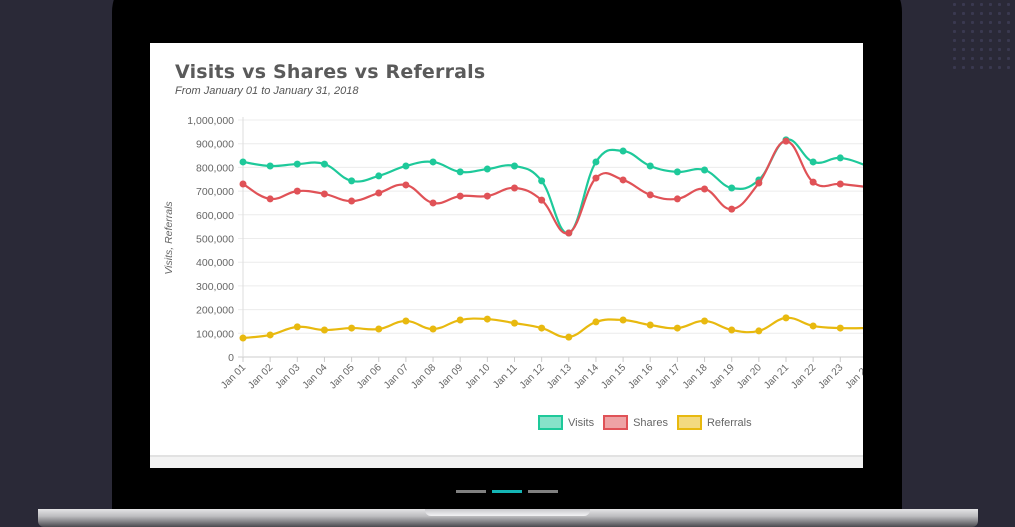 The height and width of the screenshot is (527, 1015). Describe the element at coordinates (215, 311) in the screenshot. I see `y-tick-label: 200,000` at that location.